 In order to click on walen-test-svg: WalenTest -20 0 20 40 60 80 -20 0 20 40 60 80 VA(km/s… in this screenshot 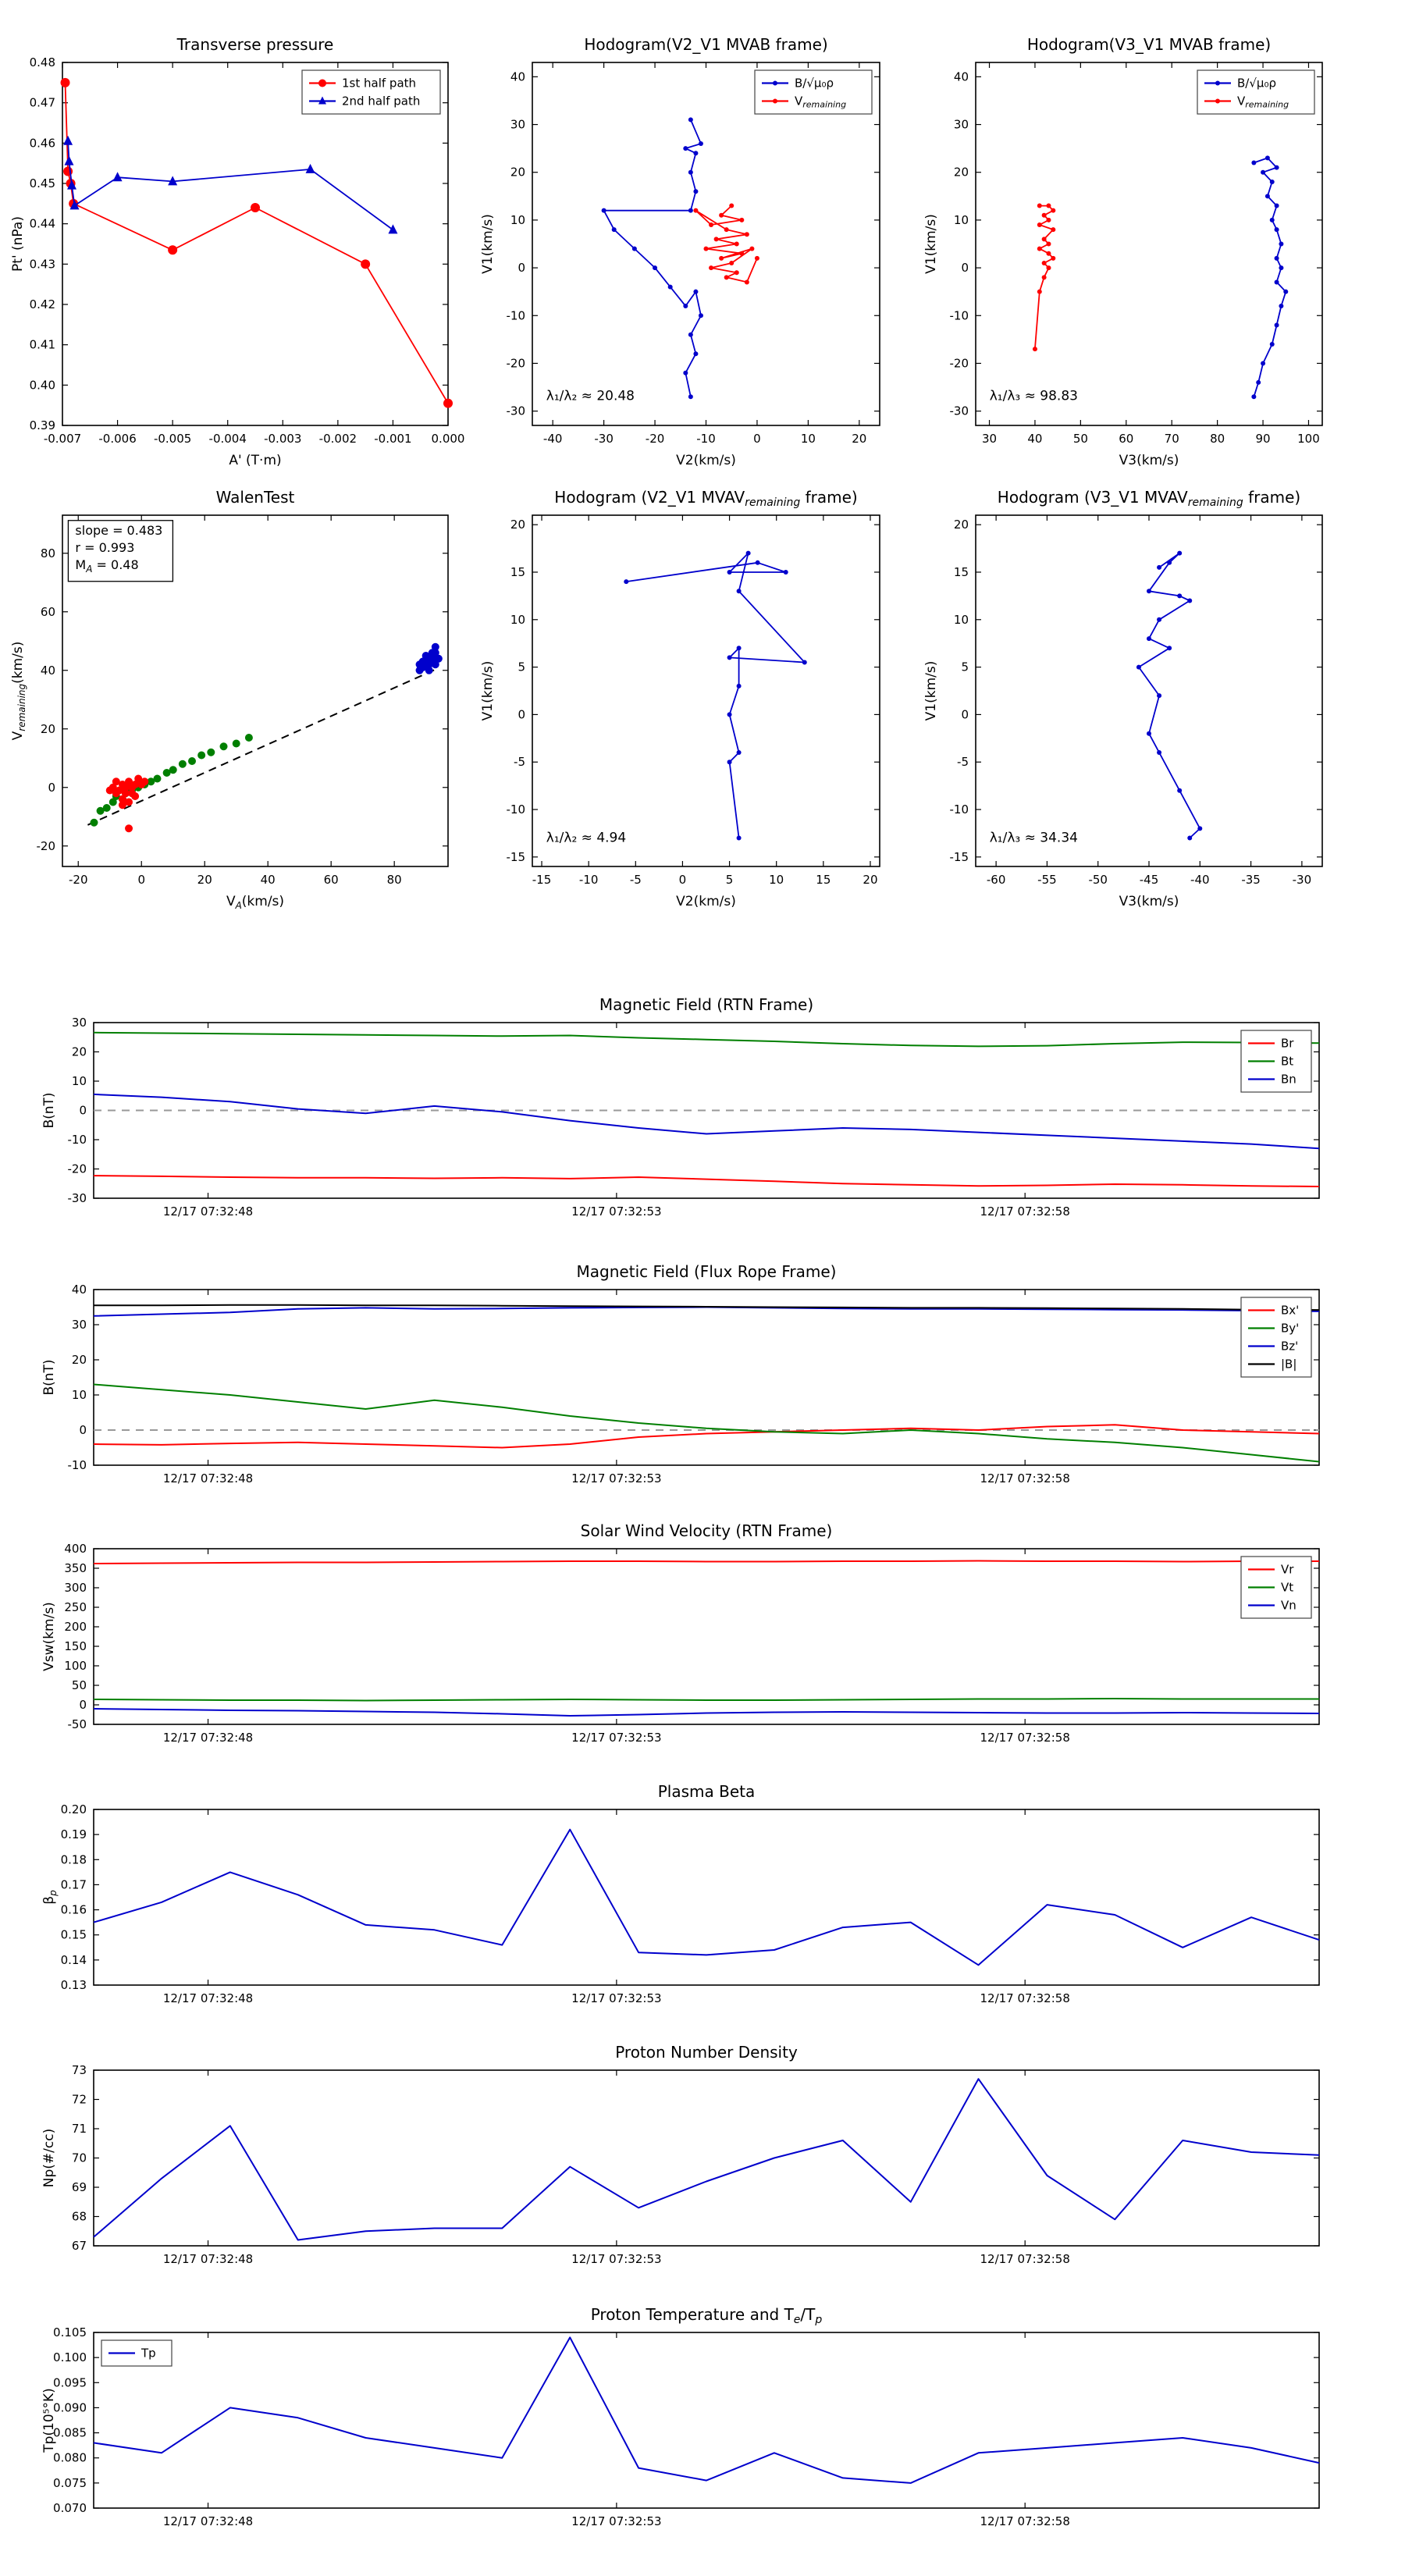, I will do `click(229, 699)`.